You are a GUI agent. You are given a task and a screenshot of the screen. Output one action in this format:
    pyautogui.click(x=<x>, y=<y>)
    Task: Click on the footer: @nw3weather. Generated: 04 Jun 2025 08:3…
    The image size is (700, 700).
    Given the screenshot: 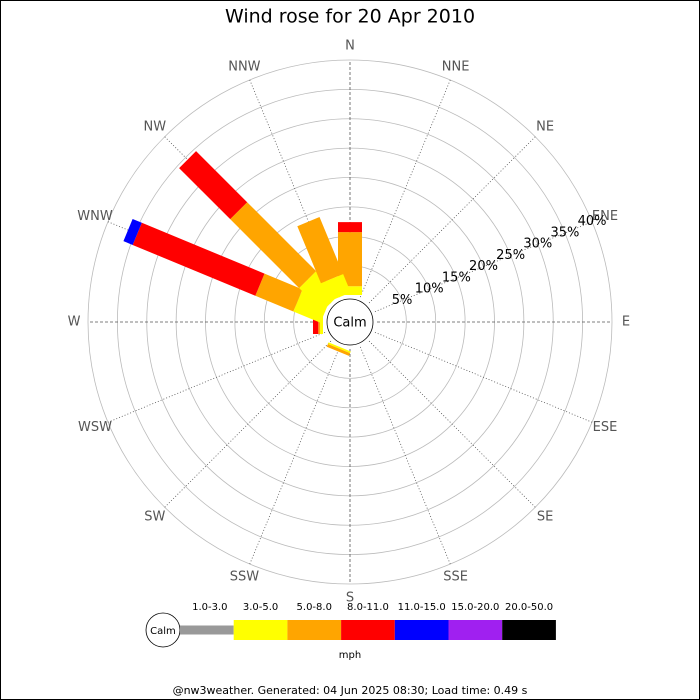 What is the action you would take?
    pyautogui.click(x=350, y=690)
    